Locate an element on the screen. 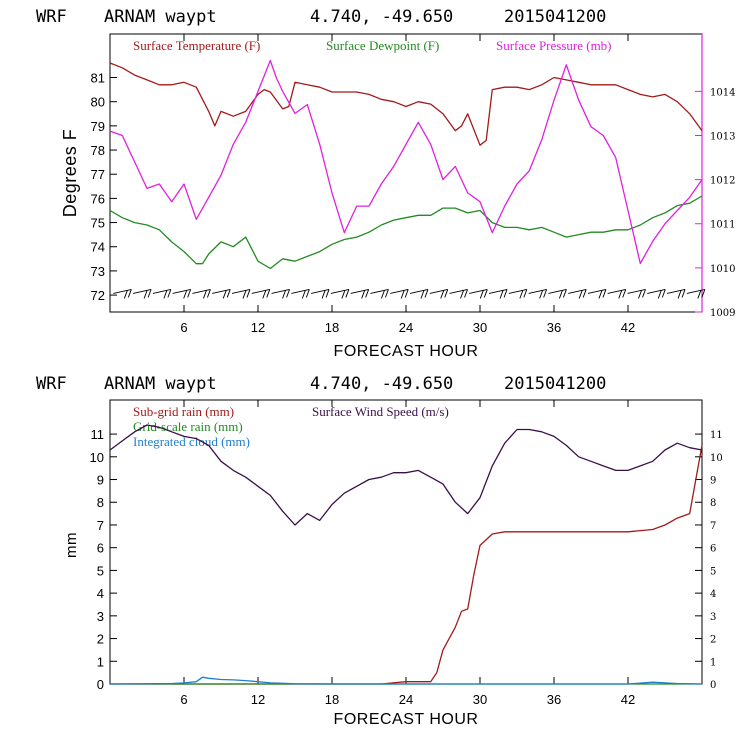  bottom-y2-tick-label: 0 is located at coordinates (713, 685).